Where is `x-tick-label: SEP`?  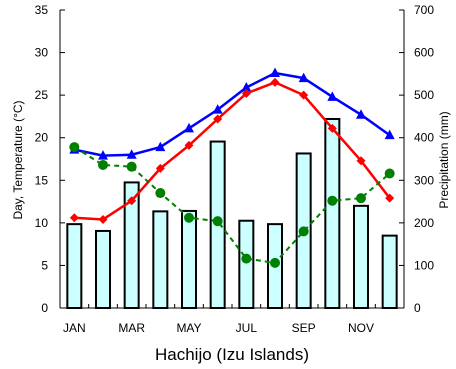 x-tick-label: SEP is located at coordinates (304, 328).